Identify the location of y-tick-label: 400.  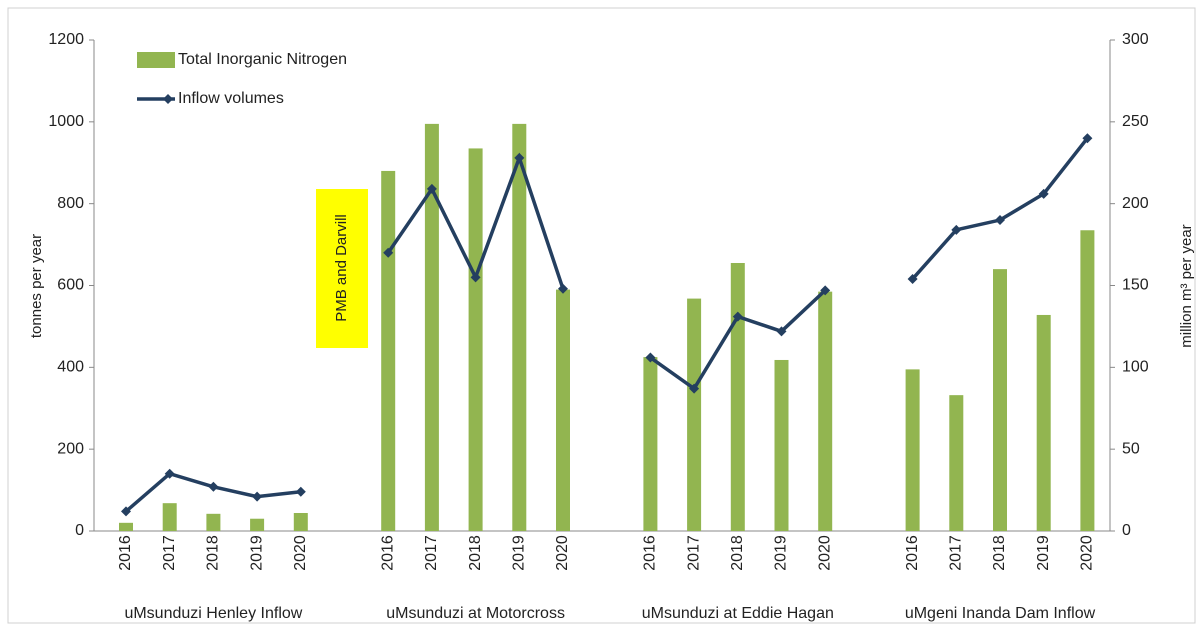
(70, 367).